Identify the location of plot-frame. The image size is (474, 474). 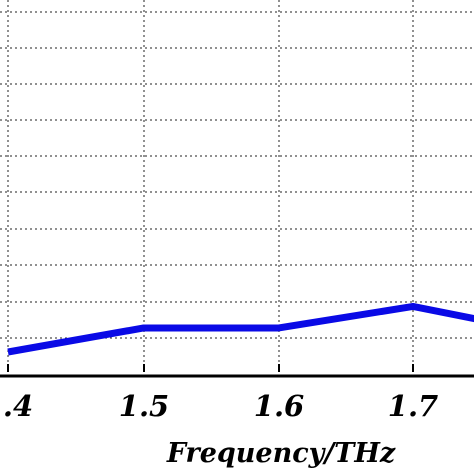
(237, 376).